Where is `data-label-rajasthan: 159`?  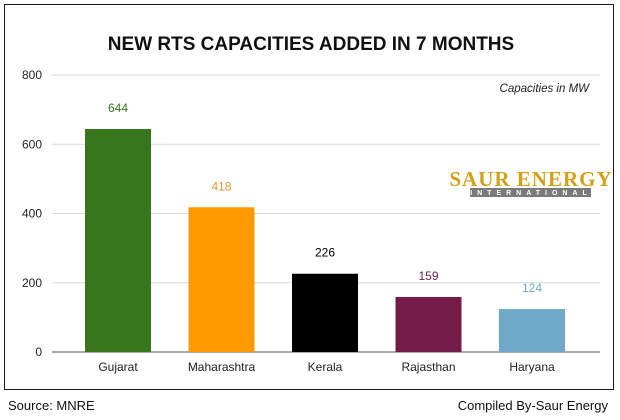
data-label-rajasthan: 159 is located at coordinates (428, 276).